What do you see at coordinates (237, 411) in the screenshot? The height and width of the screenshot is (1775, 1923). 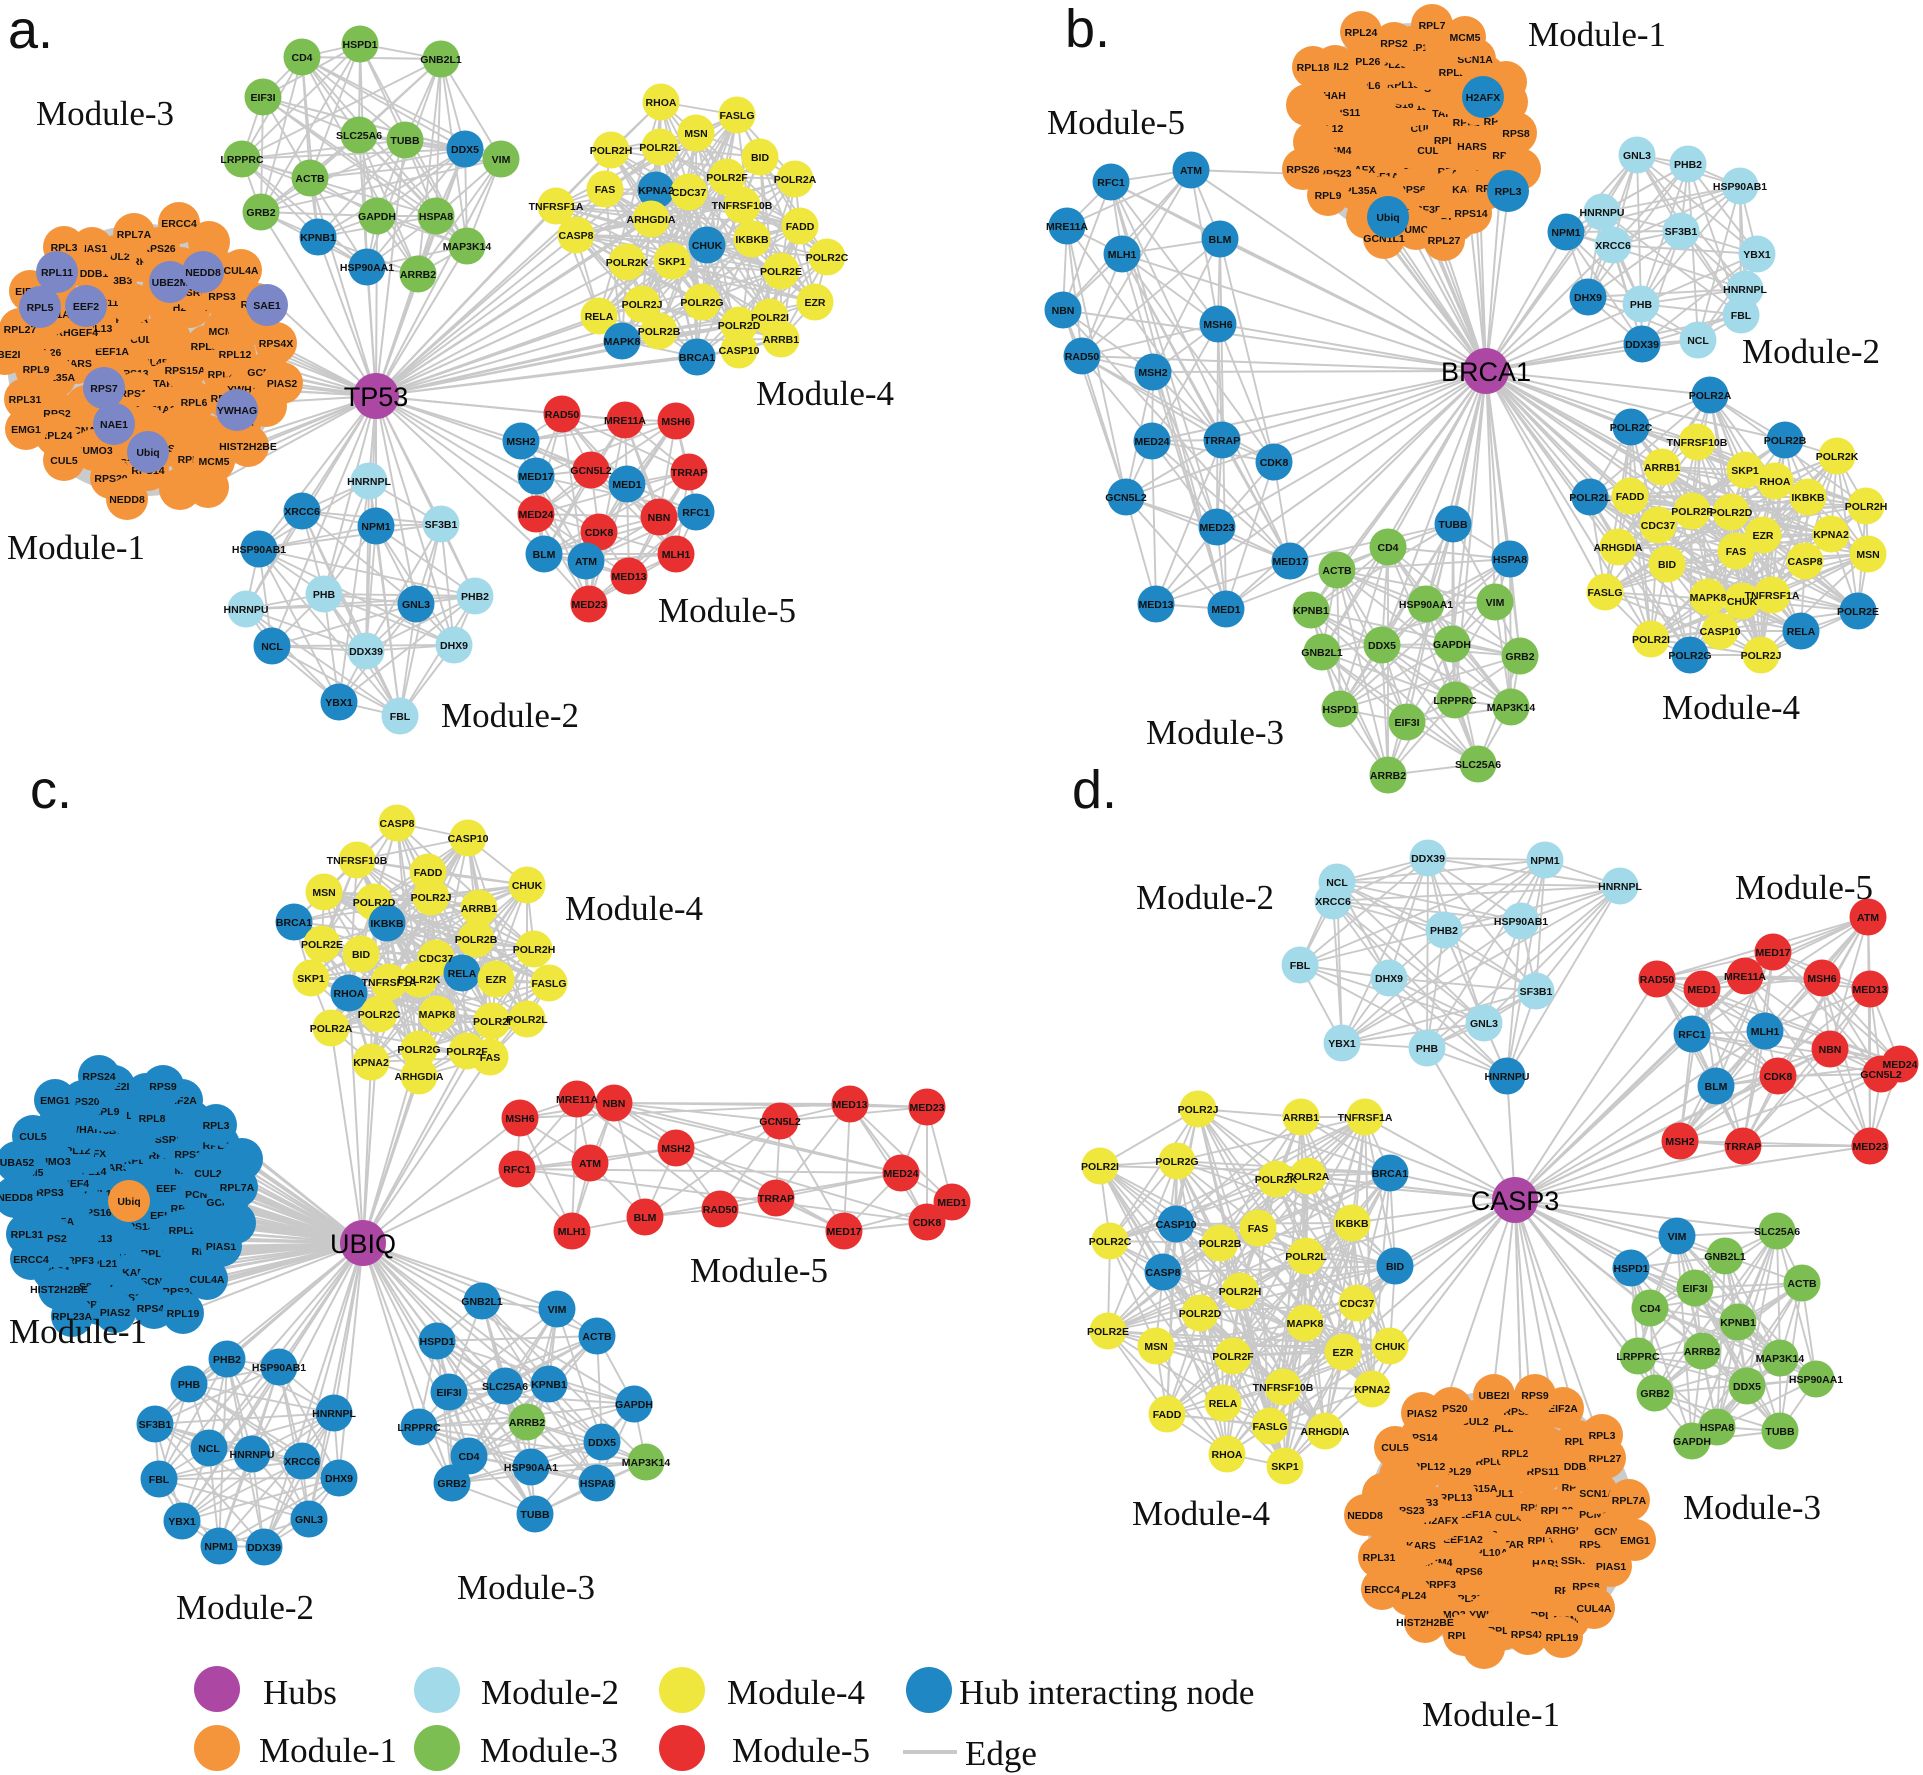 I see `svg-text: YWHAG` at bounding box center [237, 411].